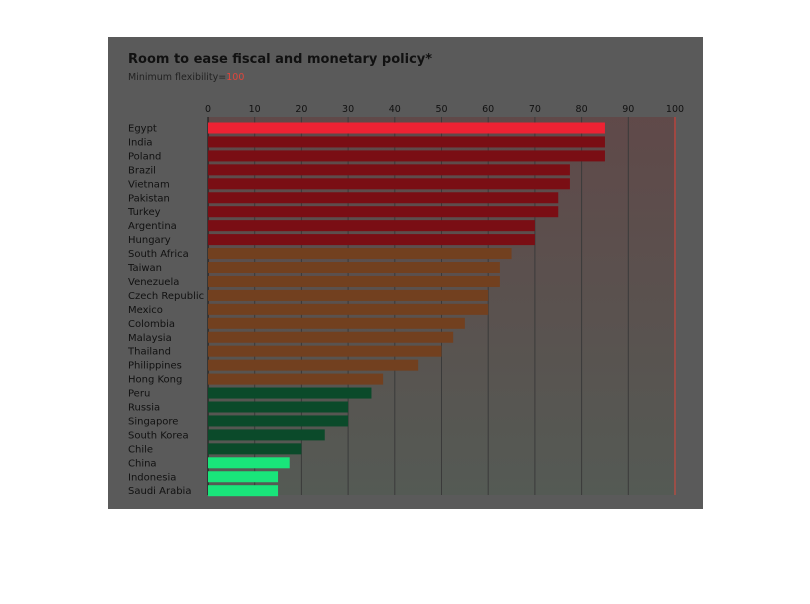  Describe the element at coordinates (177, 77) in the screenshot. I see `subtitle-prefix: Minimum flexibility=` at that location.